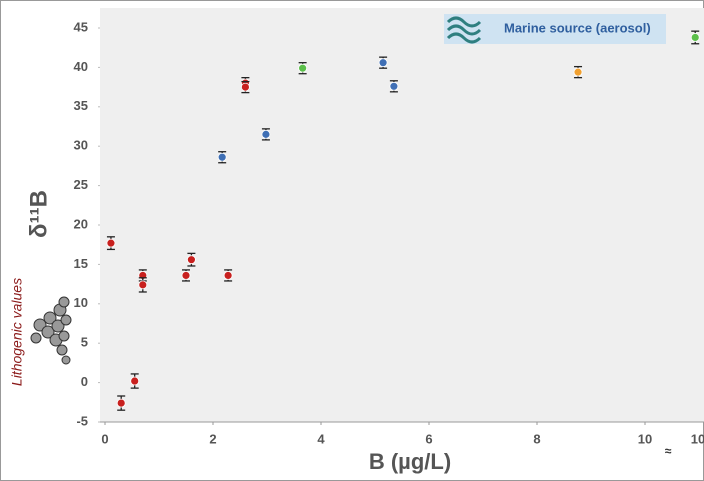  I want to click on y-tick-label: 5, so click(84, 342).